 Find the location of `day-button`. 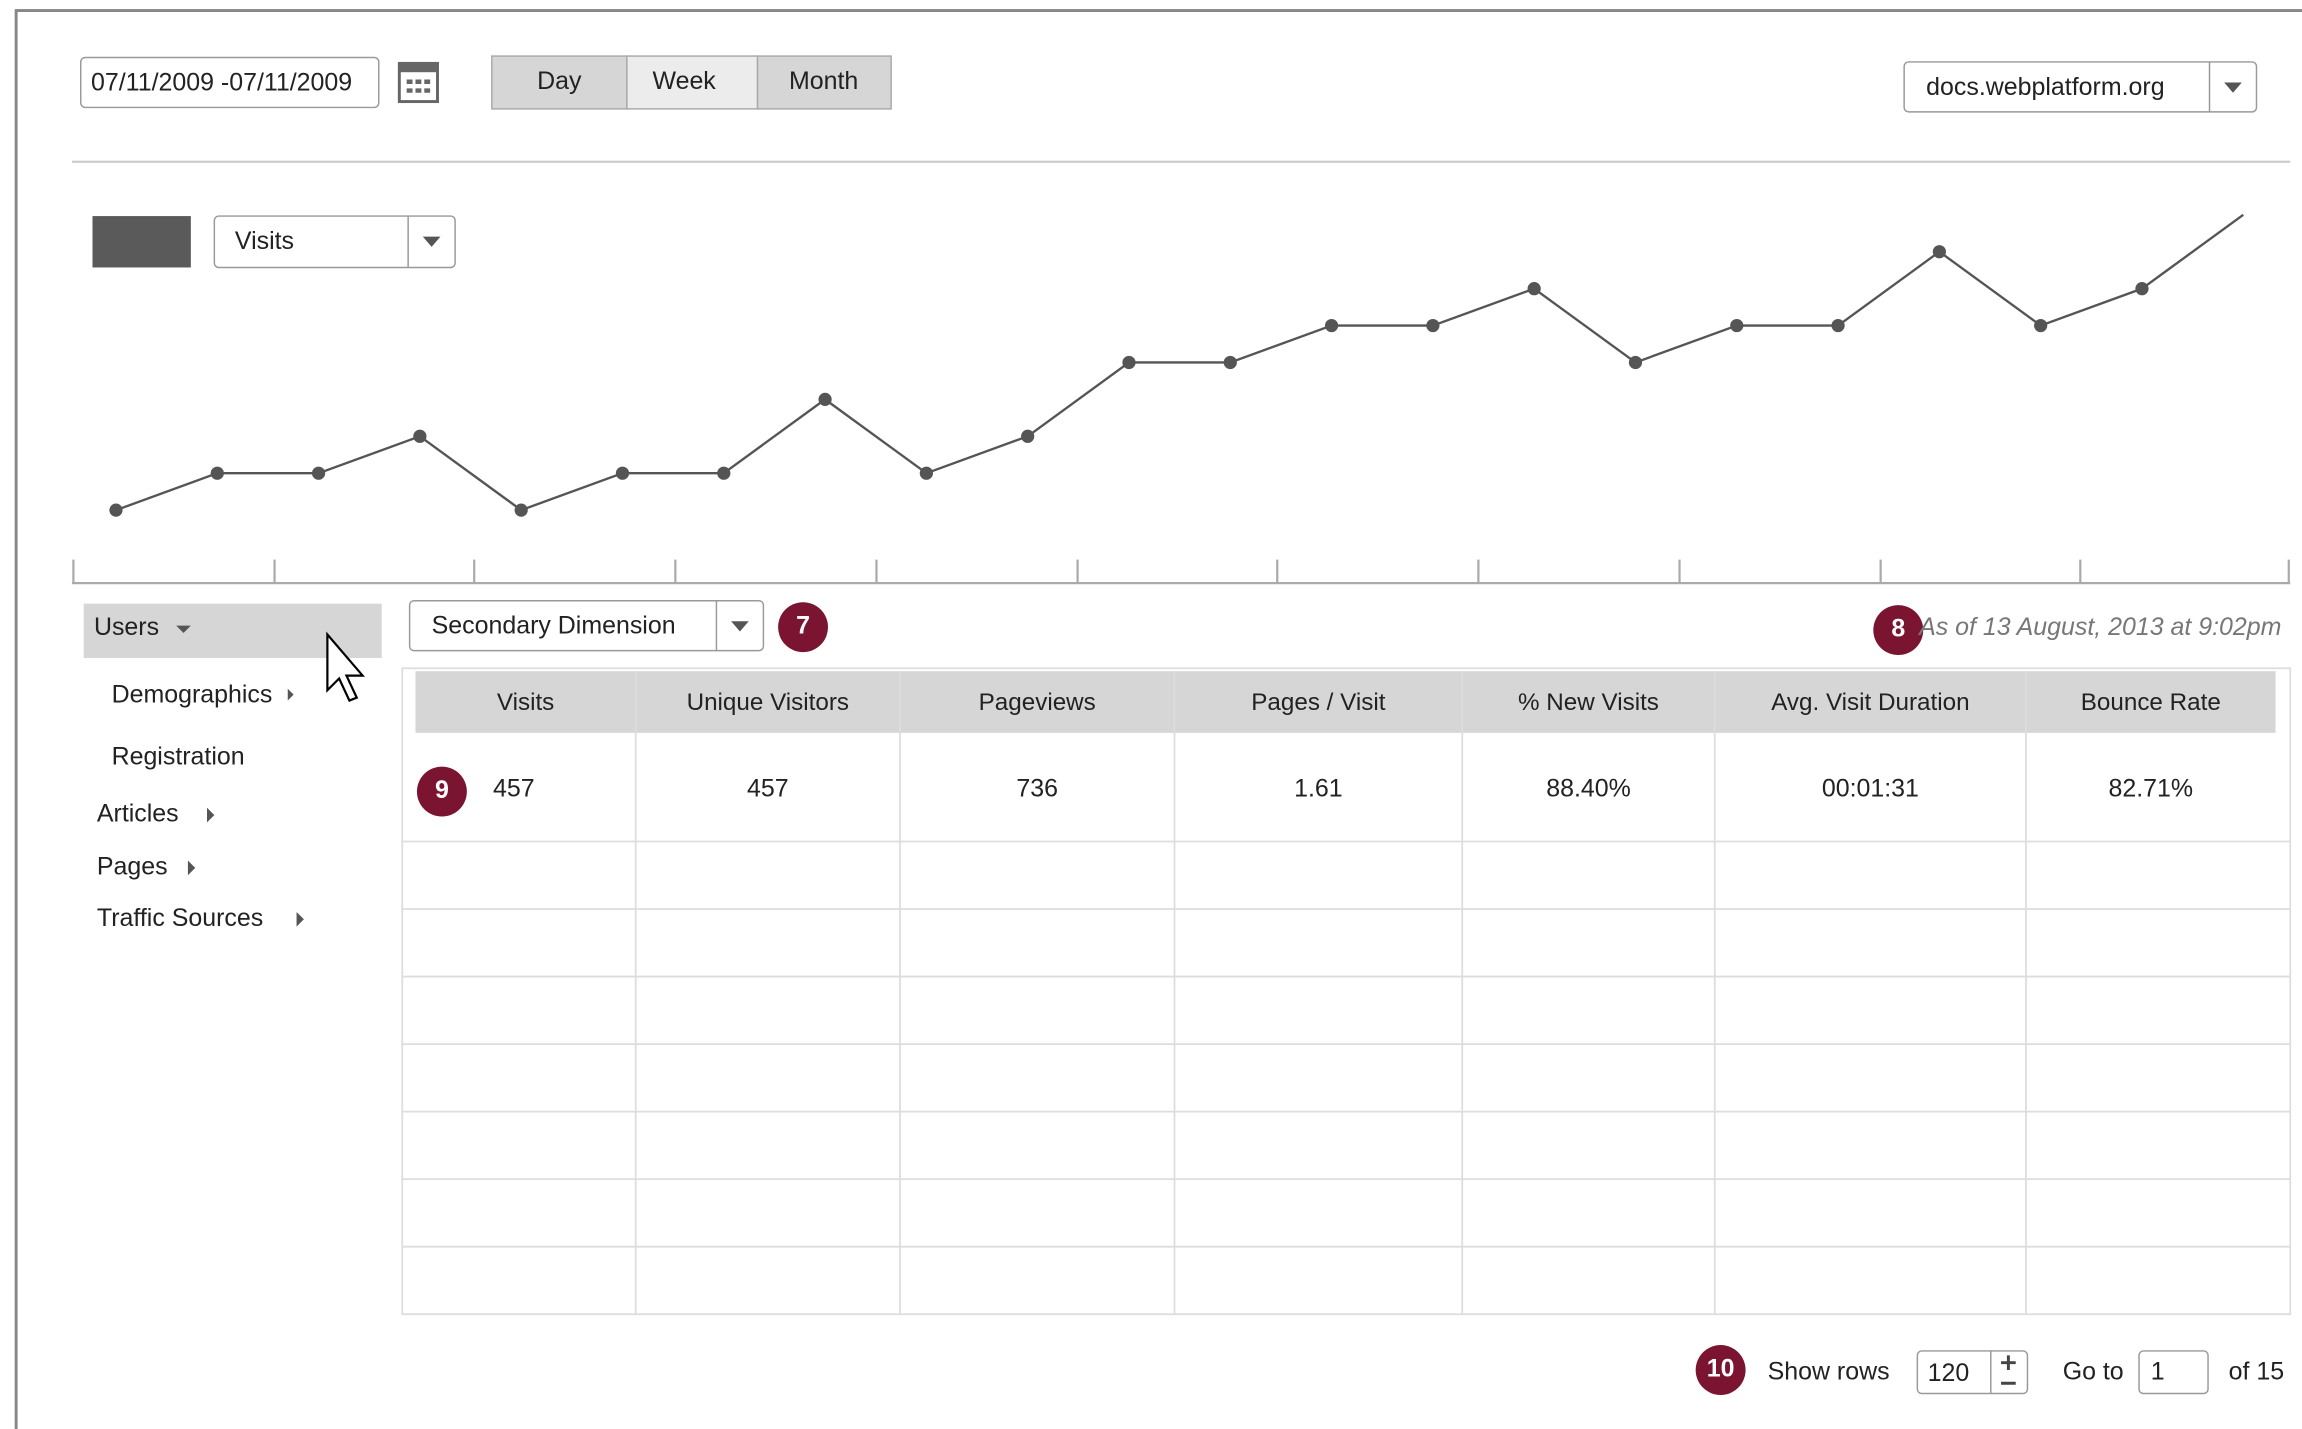

day-button is located at coordinates (559, 82).